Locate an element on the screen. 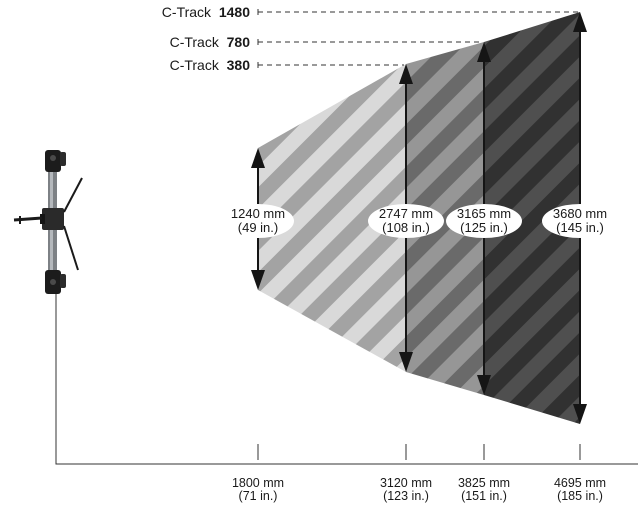  badge-1240: 1240 mm (49 in.) is located at coordinates (258, 221).